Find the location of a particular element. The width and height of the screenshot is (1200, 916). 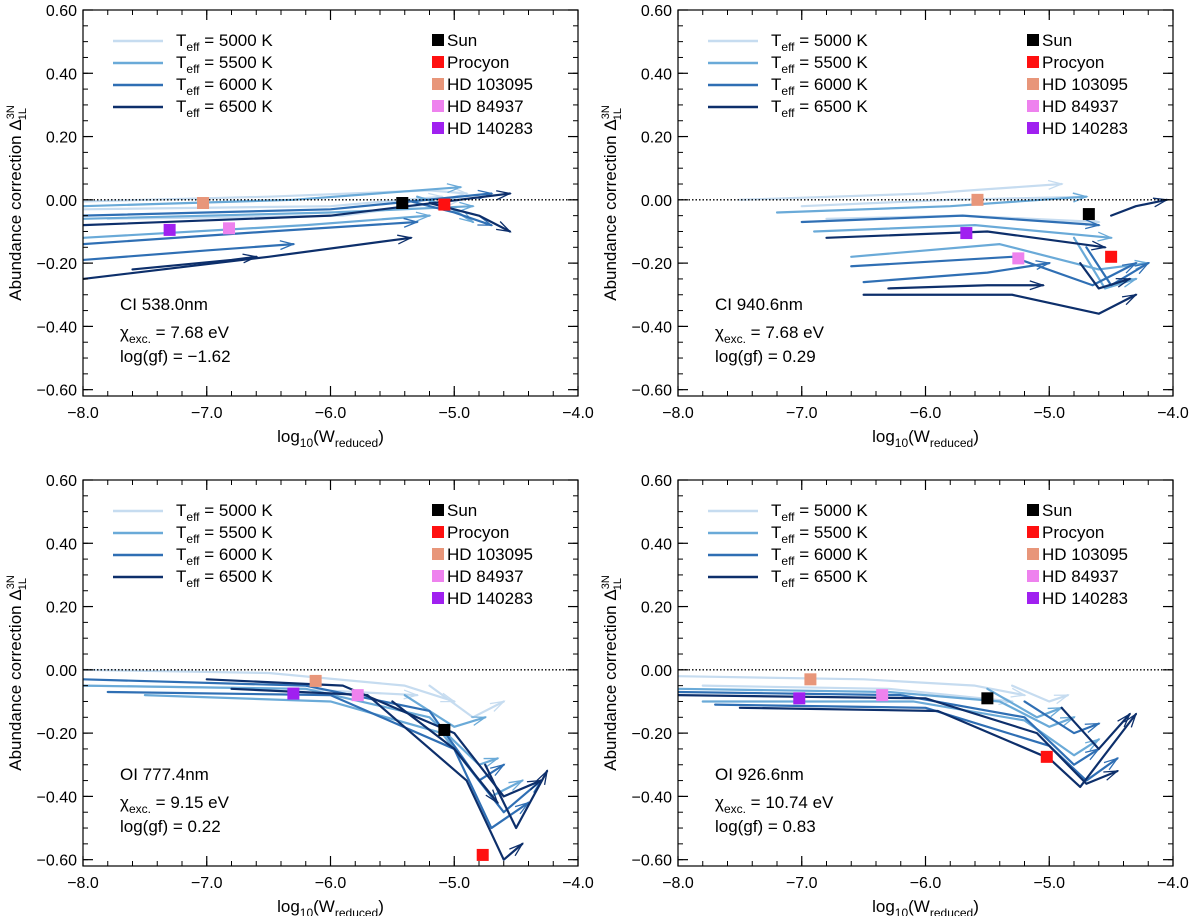

star-marker-sun is located at coordinates (987, 698).